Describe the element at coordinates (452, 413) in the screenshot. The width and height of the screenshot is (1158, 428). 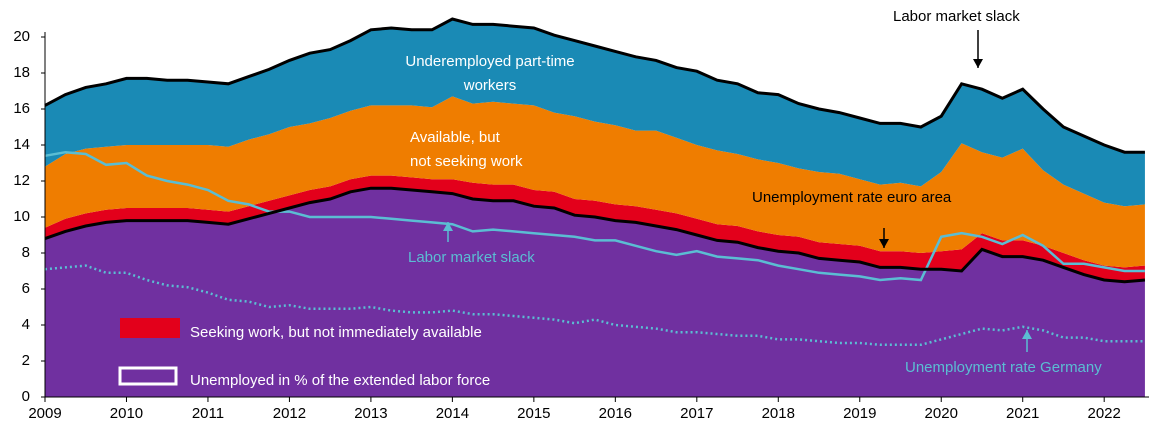
I see `x-tick-label: 2014` at that location.